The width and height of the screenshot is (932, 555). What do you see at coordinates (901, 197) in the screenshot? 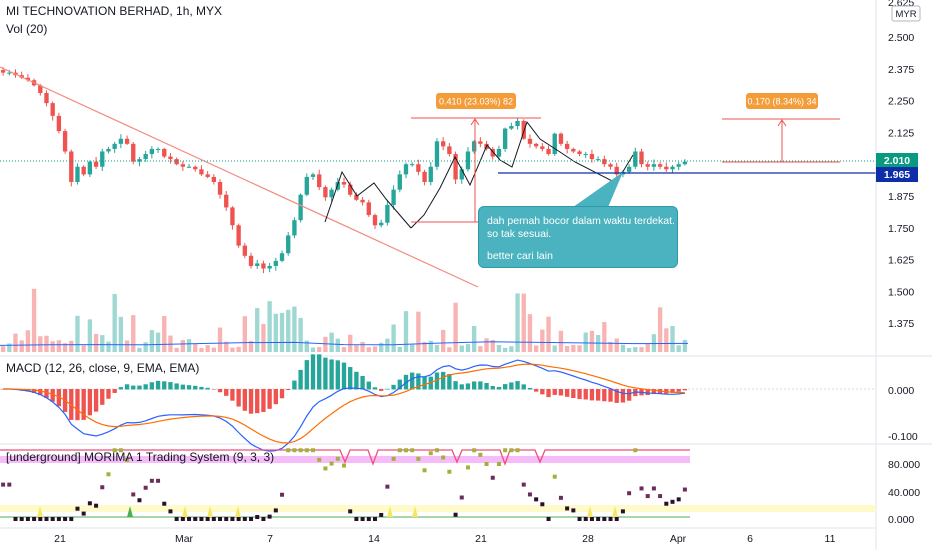
I see `price-tick: 1.875` at bounding box center [901, 197].